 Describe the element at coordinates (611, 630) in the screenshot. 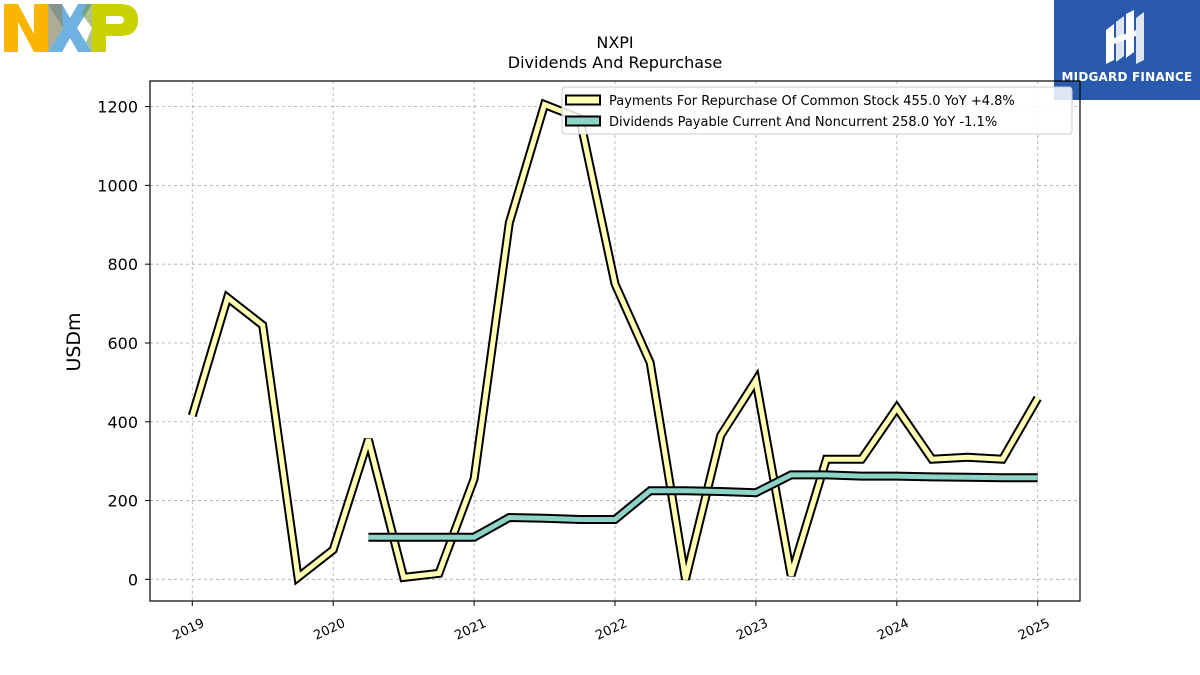

I see `x-tick-label: 2022` at that location.